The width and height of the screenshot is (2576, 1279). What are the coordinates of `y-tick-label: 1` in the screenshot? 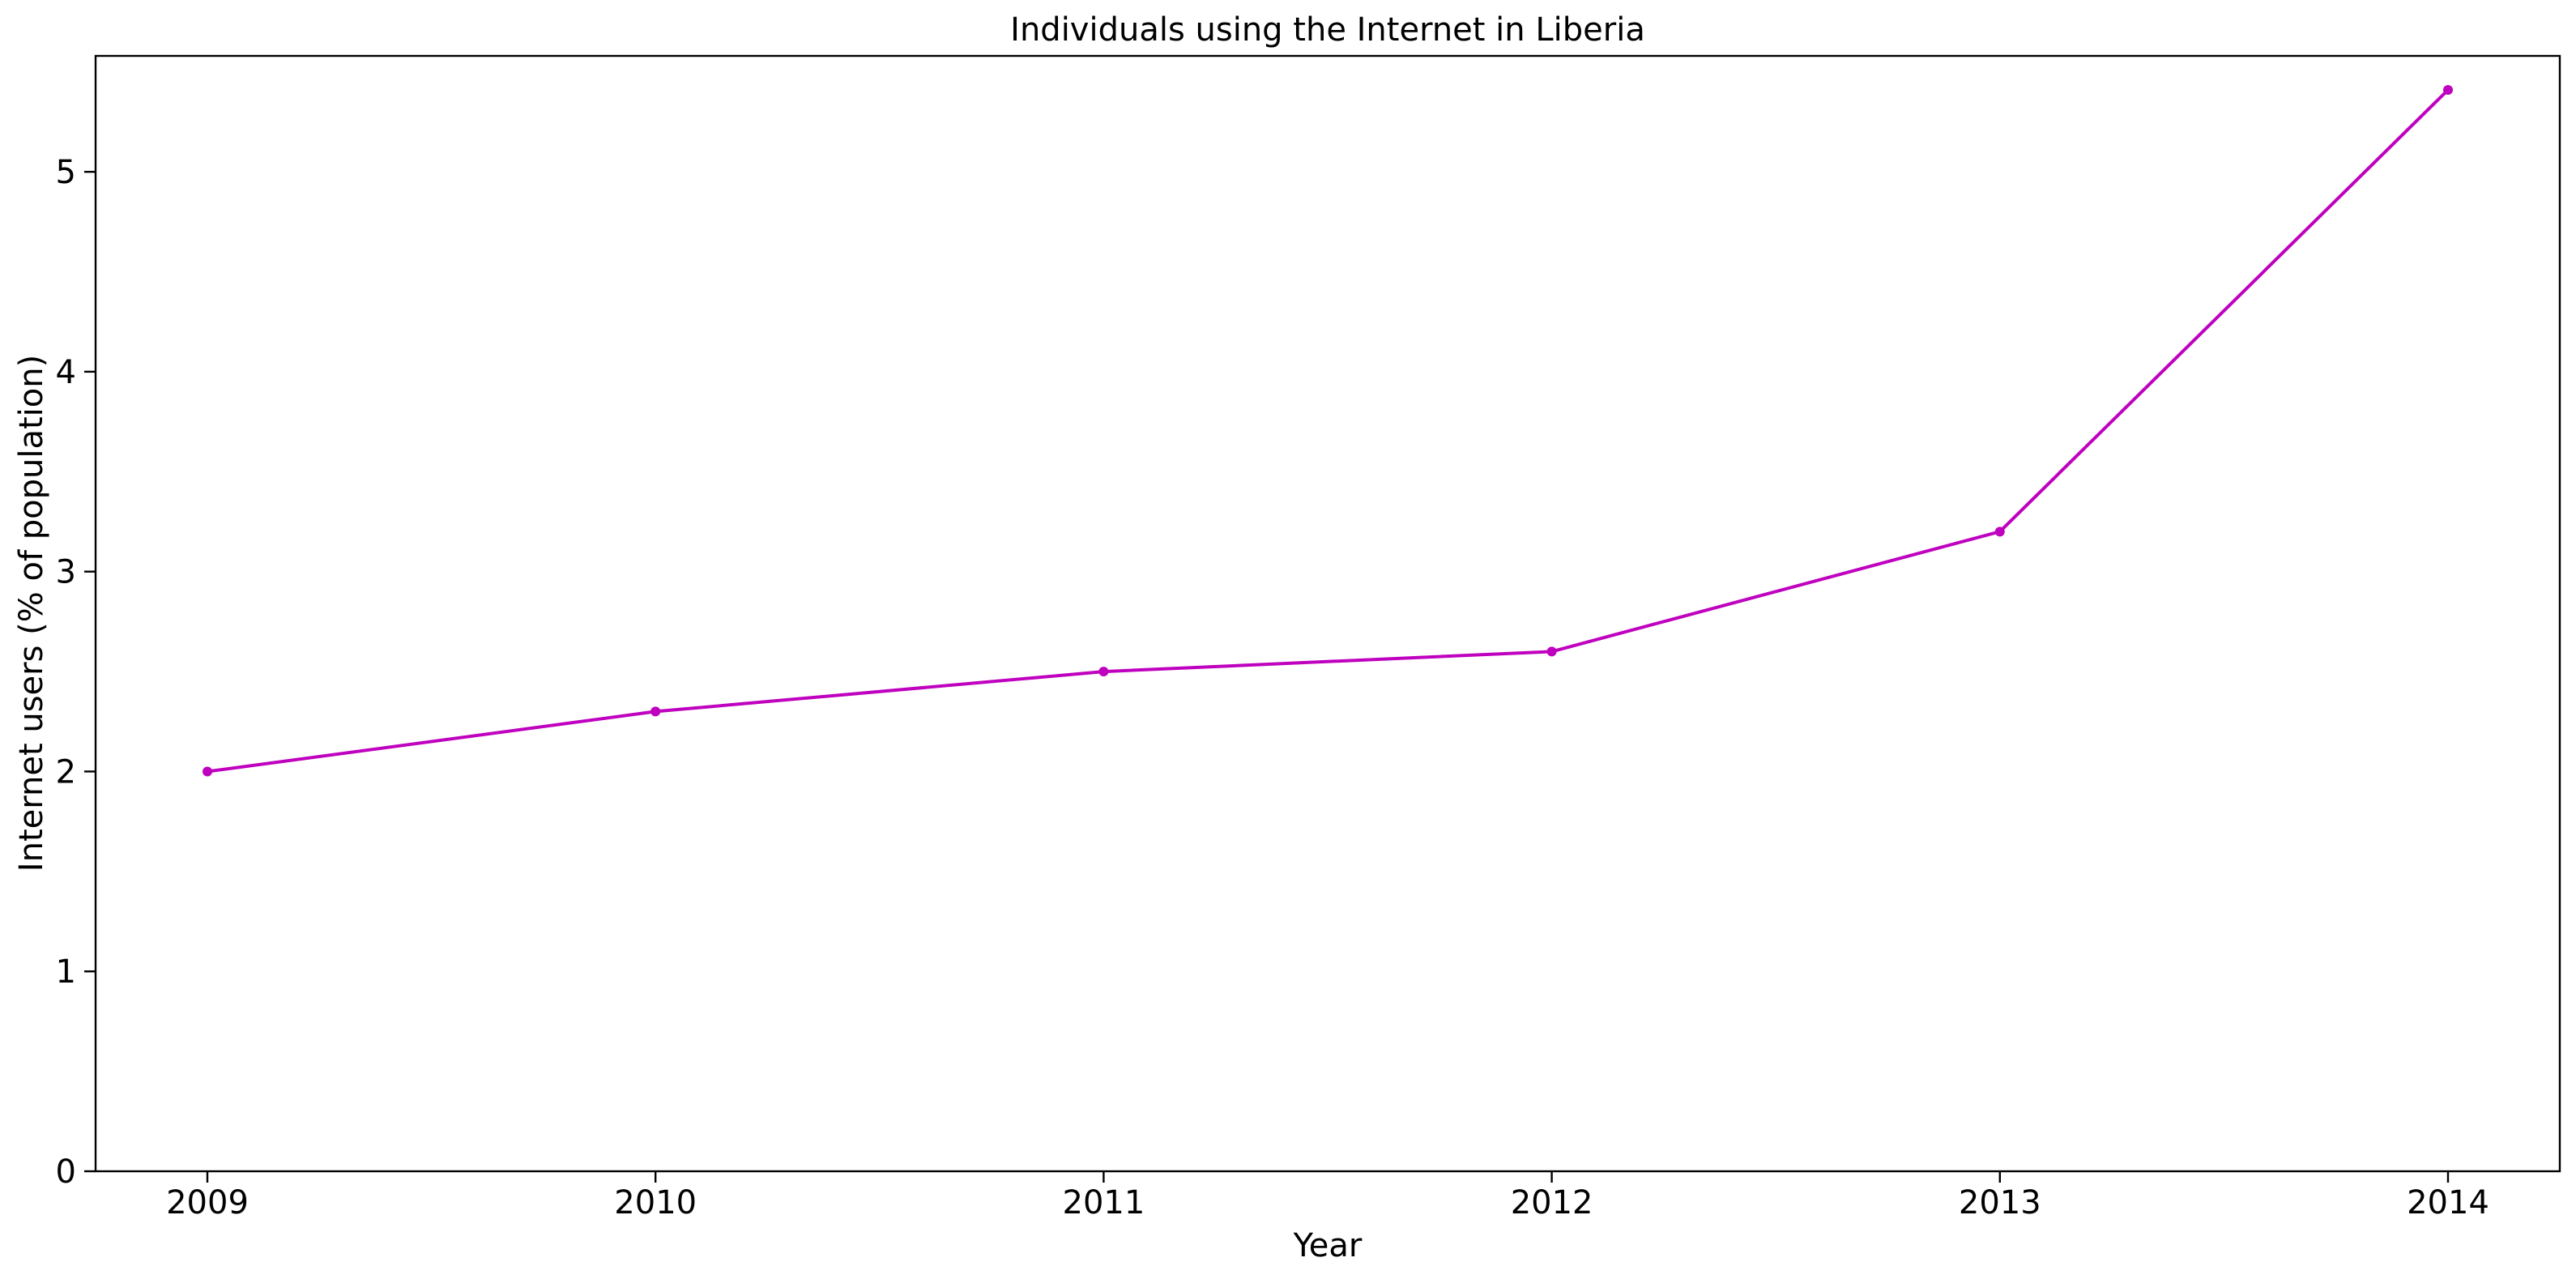 It's located at (66, 972).